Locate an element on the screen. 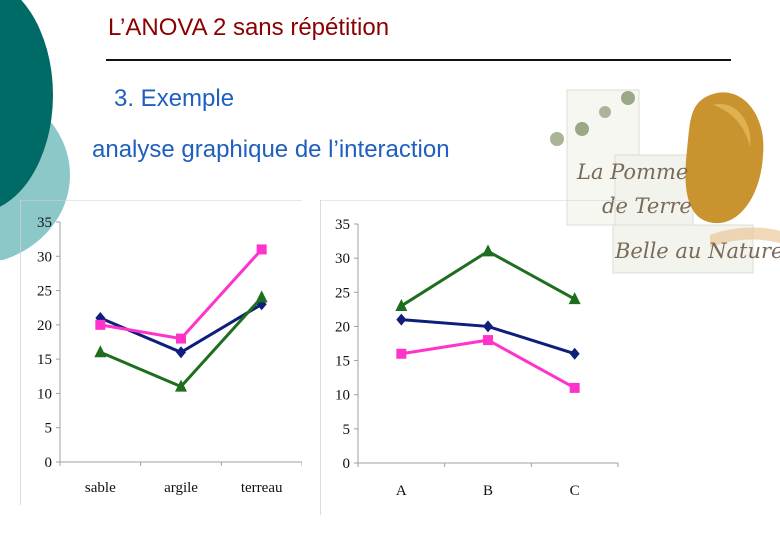  slide-title: L’ANOVA 2 sans répétition is located at coordinates (249, 27).